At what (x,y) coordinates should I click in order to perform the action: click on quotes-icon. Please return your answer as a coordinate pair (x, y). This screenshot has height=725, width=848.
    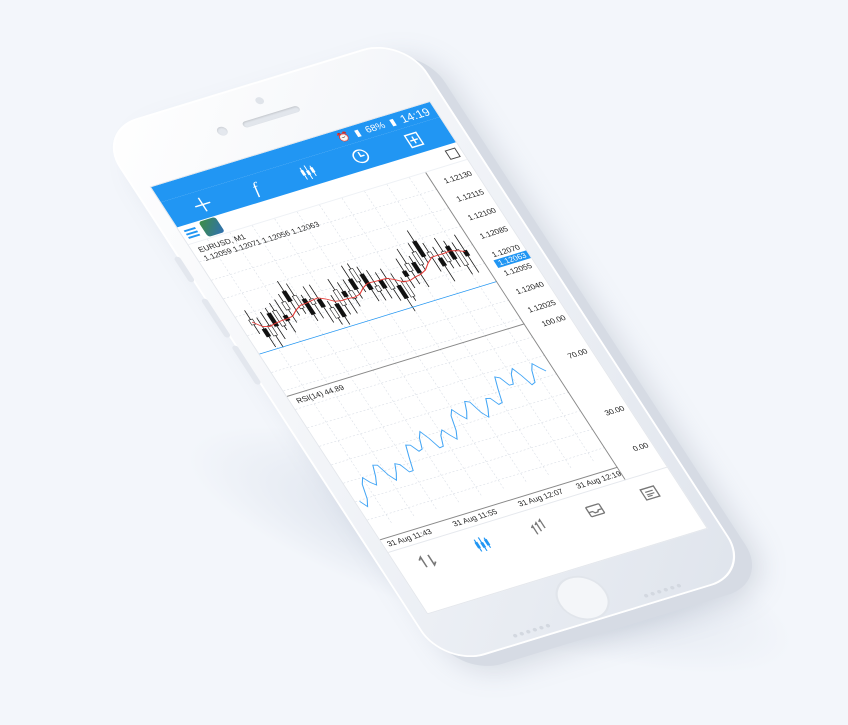
    Looking at the image, I should click on (427, 561).